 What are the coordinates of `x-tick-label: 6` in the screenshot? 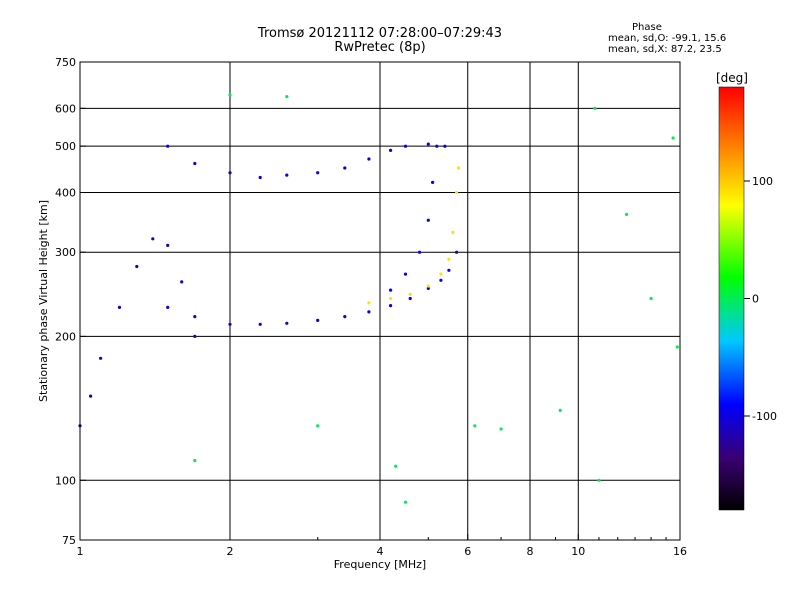 It's located at (467, 551).